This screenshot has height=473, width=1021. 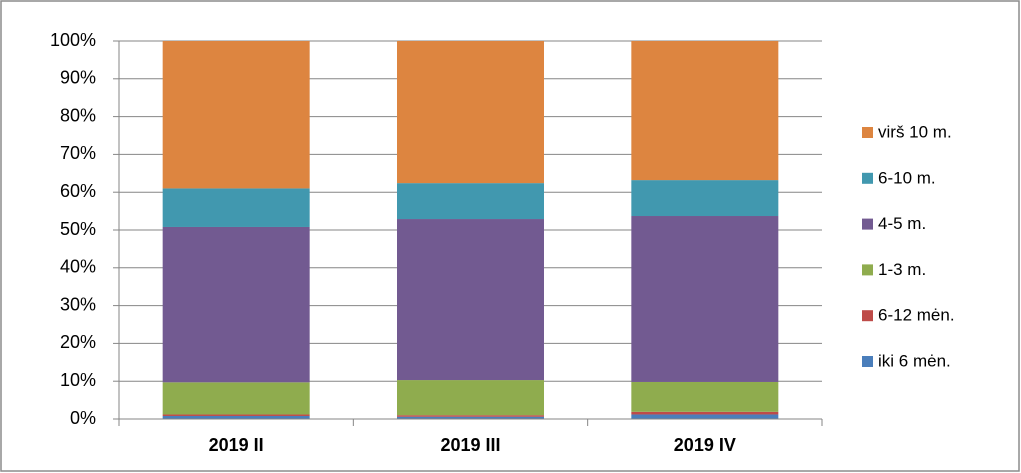 What do you see at coordinates (915, 131) in the screenshot?
I see `legend-label: virš 10 m.` at bounding box center [915, 131].